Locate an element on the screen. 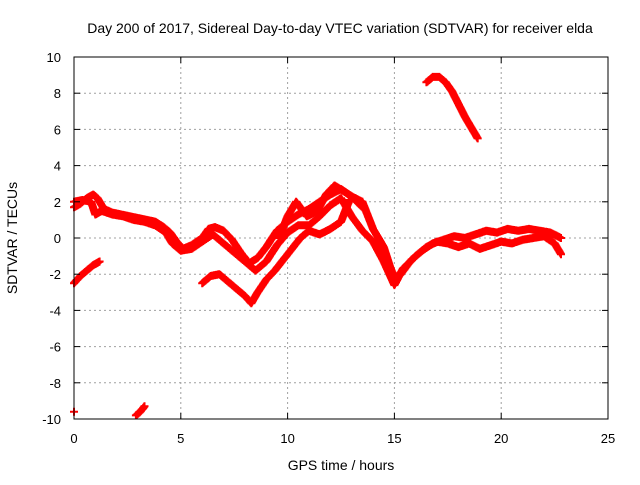 Image resolution: width=640 pixels, height=485 pixels. y-tick-label: 2 is located at coordinates (57, 202).